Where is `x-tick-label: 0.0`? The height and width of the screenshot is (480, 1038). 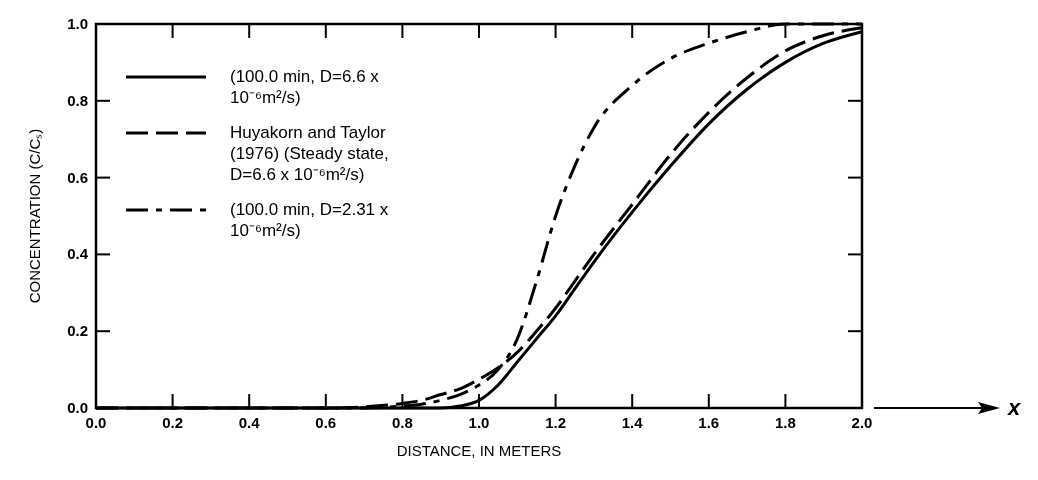 x-tick-label: 0.0 is located at coordinates (96, 422).